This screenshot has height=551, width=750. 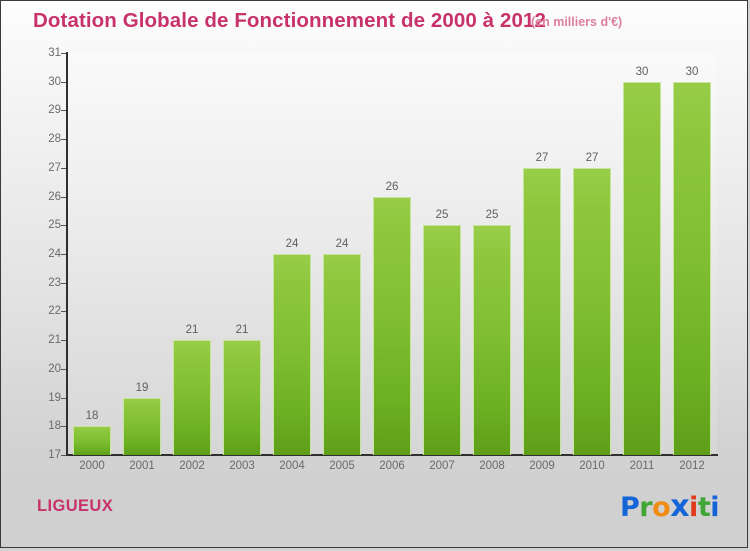 What do you see at coordinates (692, 466) in the screenshot?
I see `x-axis-tick-label: 2012` at bounding box center [692, 466].